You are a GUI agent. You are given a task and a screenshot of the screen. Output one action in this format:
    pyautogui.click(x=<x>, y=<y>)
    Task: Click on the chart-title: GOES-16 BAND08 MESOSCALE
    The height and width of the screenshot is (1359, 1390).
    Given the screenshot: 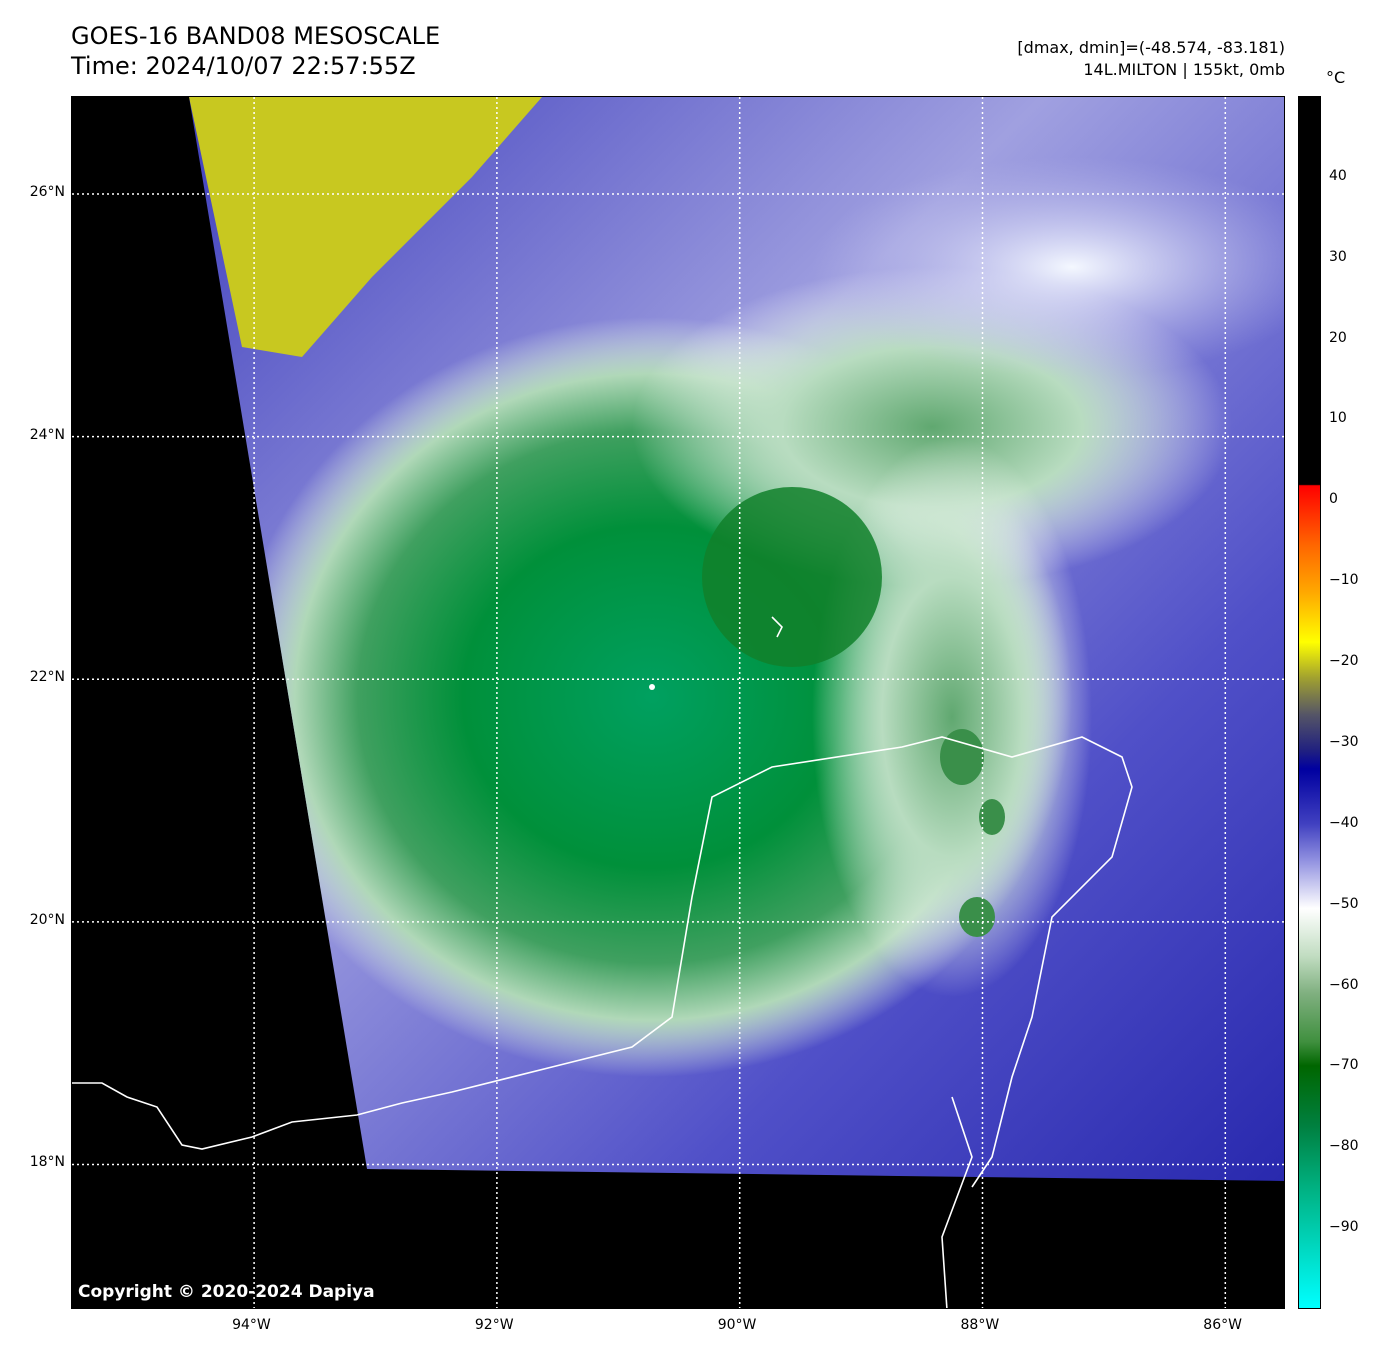 What is the action you would take?
    pyautogui.click(x=256, y=36)
    